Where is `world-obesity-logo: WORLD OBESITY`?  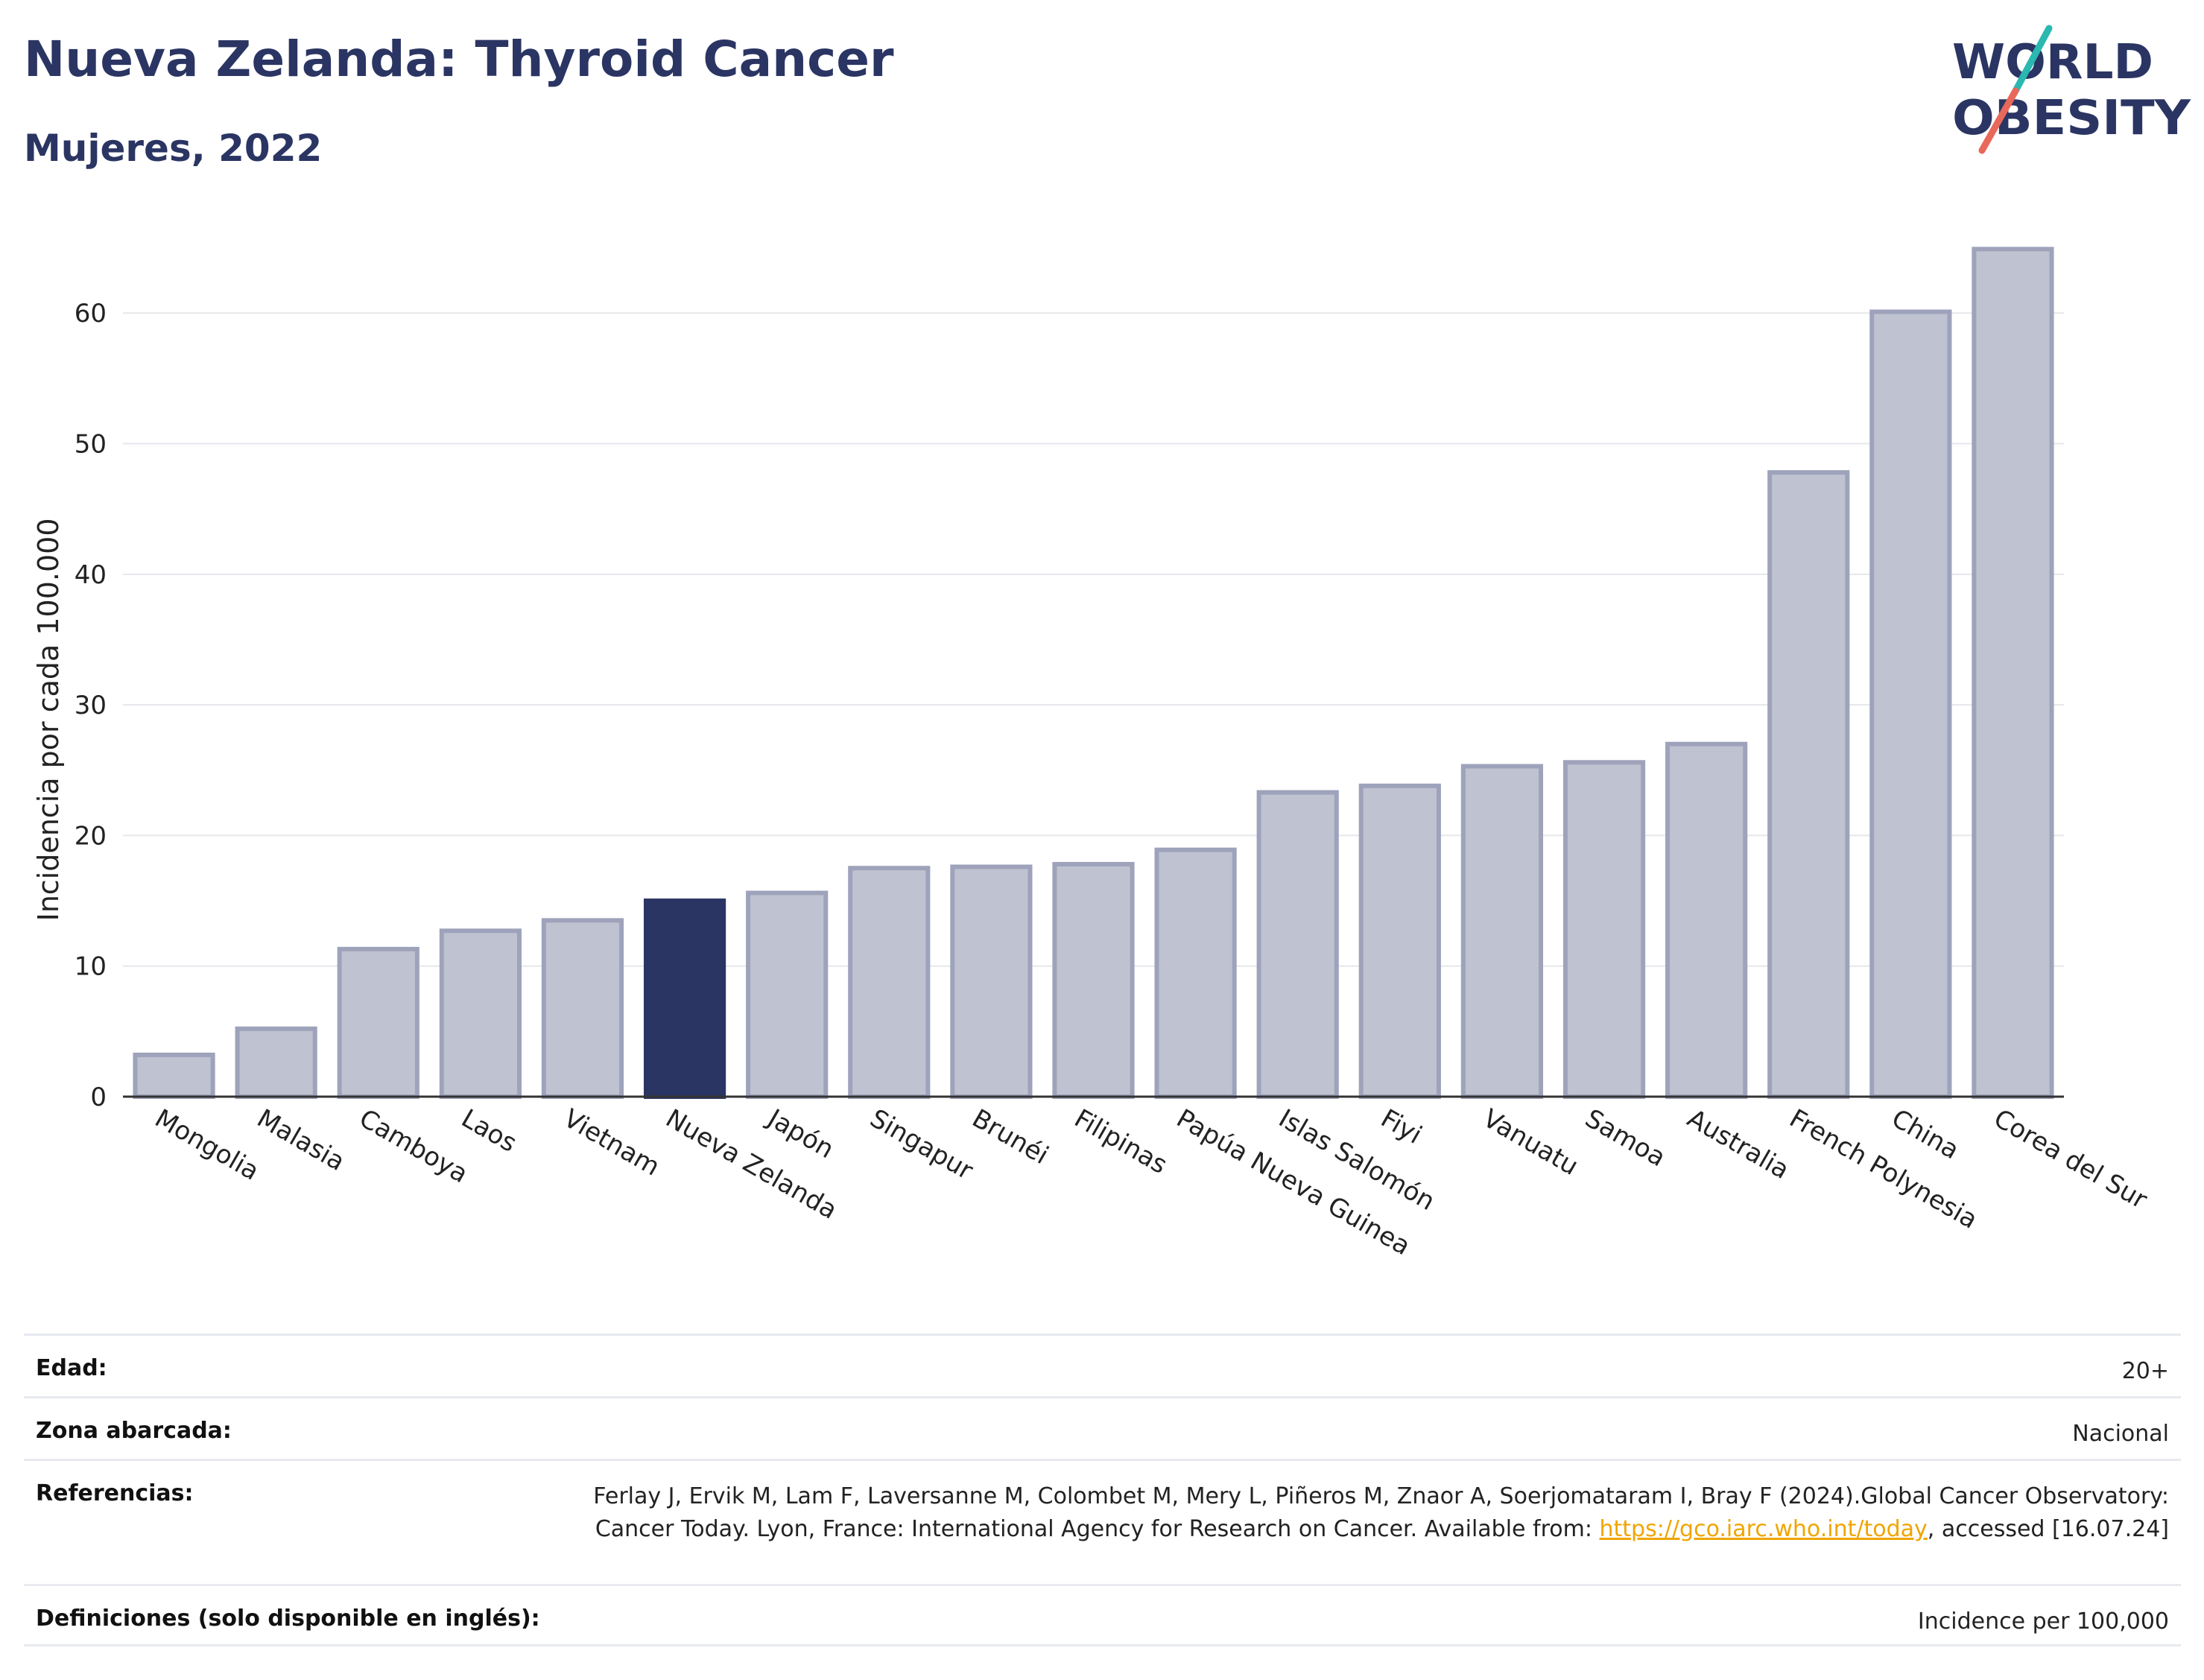 world-obesity-logo: WORLD OBESITY is located at coordinates (2071, 89).